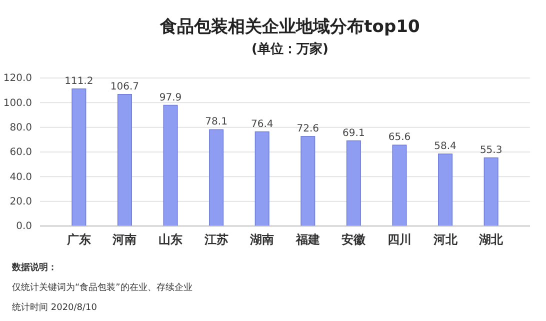 The width and height of the screenshot is (546, 321). Describe the element at coordinates (354, 239) in the screenshot. I see `x-tick-label: 安徽` at that location.